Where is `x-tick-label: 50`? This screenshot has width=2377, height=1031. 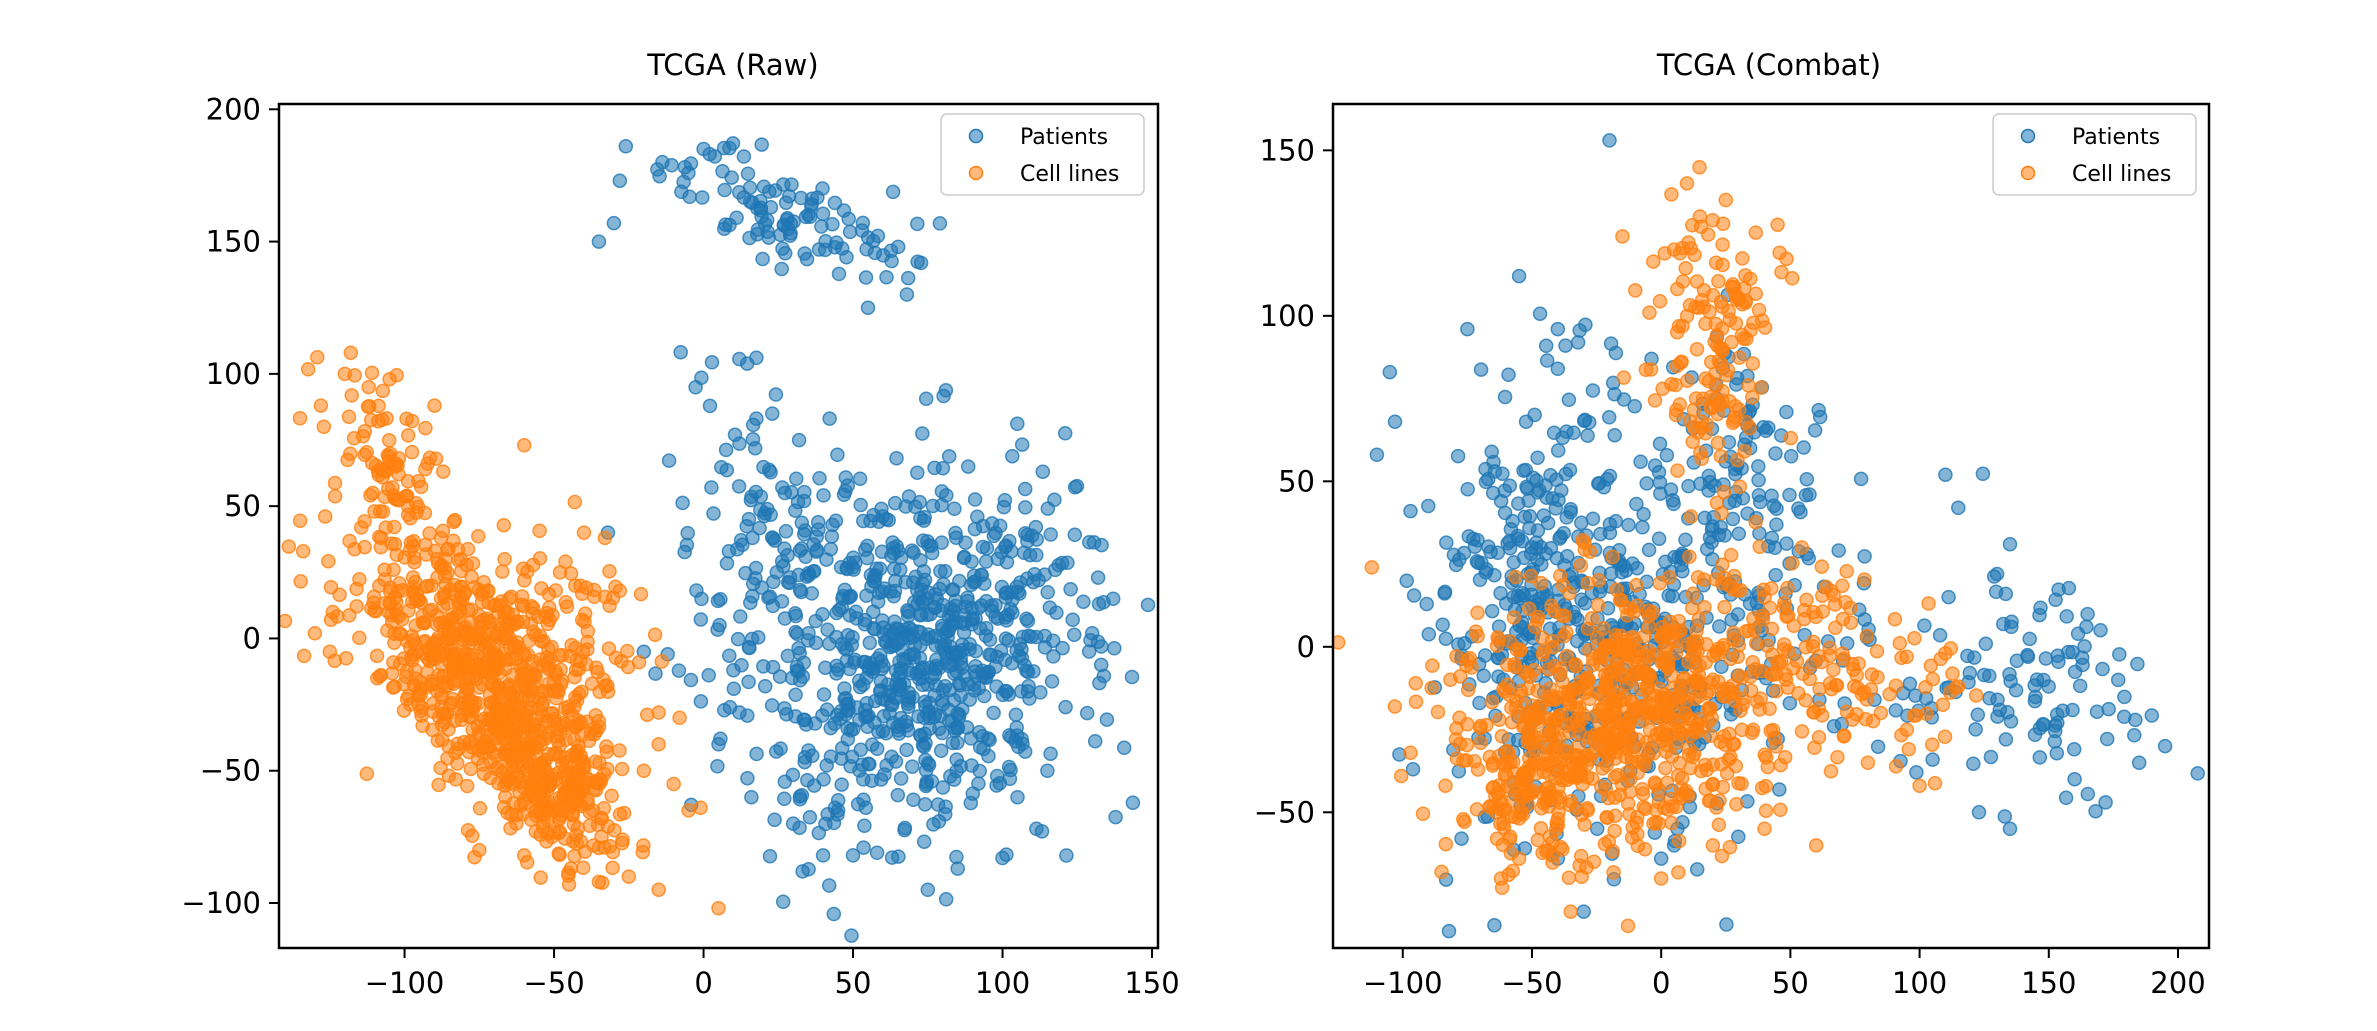 x-tick-label: 50 is located at coordinates (1790, 983).